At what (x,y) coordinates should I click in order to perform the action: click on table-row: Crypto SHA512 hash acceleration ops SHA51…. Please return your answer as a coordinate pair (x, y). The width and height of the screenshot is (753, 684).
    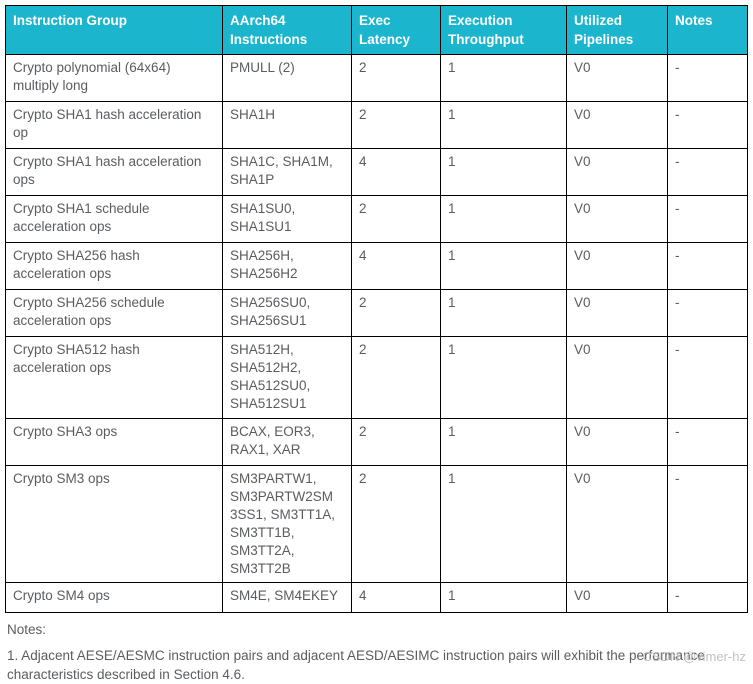
    Looking at the image, I should click on (376, 377).